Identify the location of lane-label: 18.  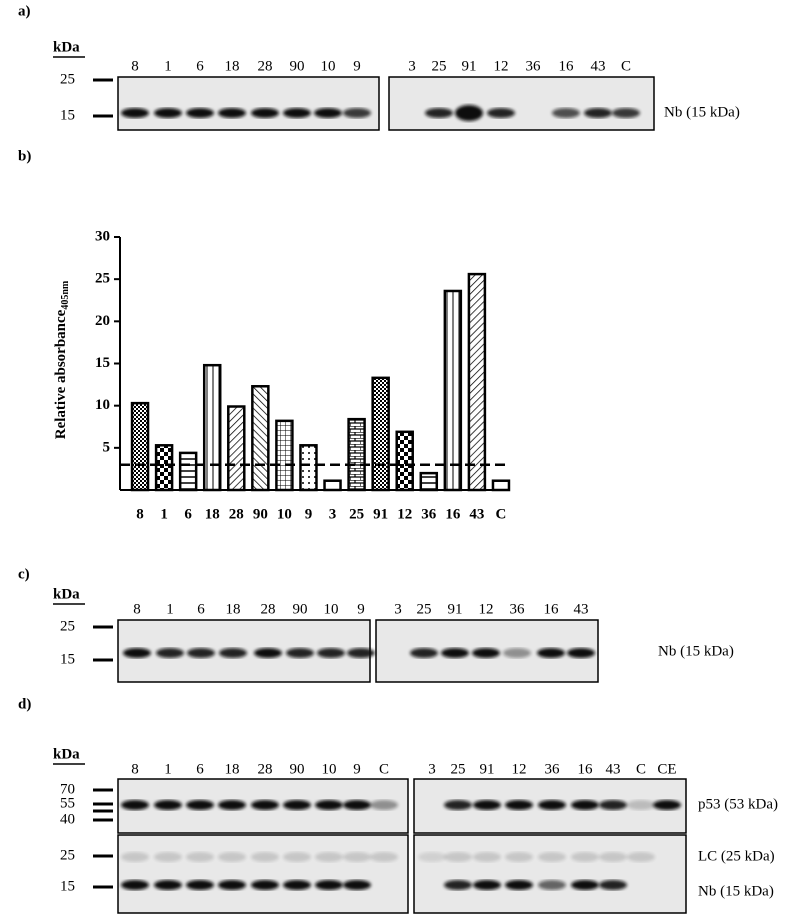
(232, 66).